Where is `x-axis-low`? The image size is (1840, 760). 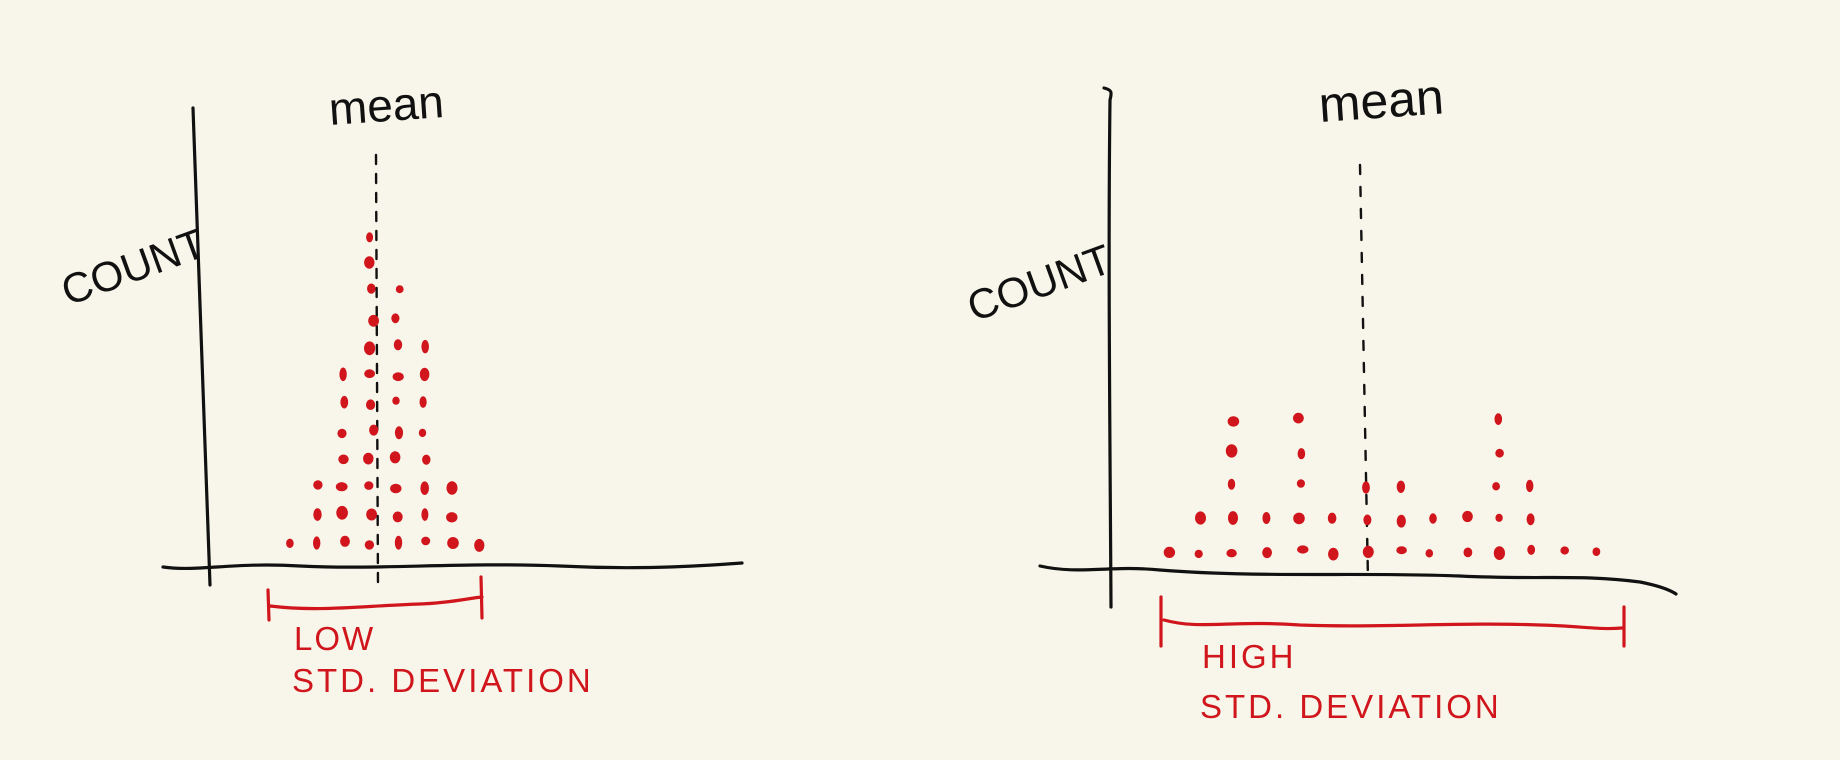
x-axis-low is located at coordinates (452, 565).